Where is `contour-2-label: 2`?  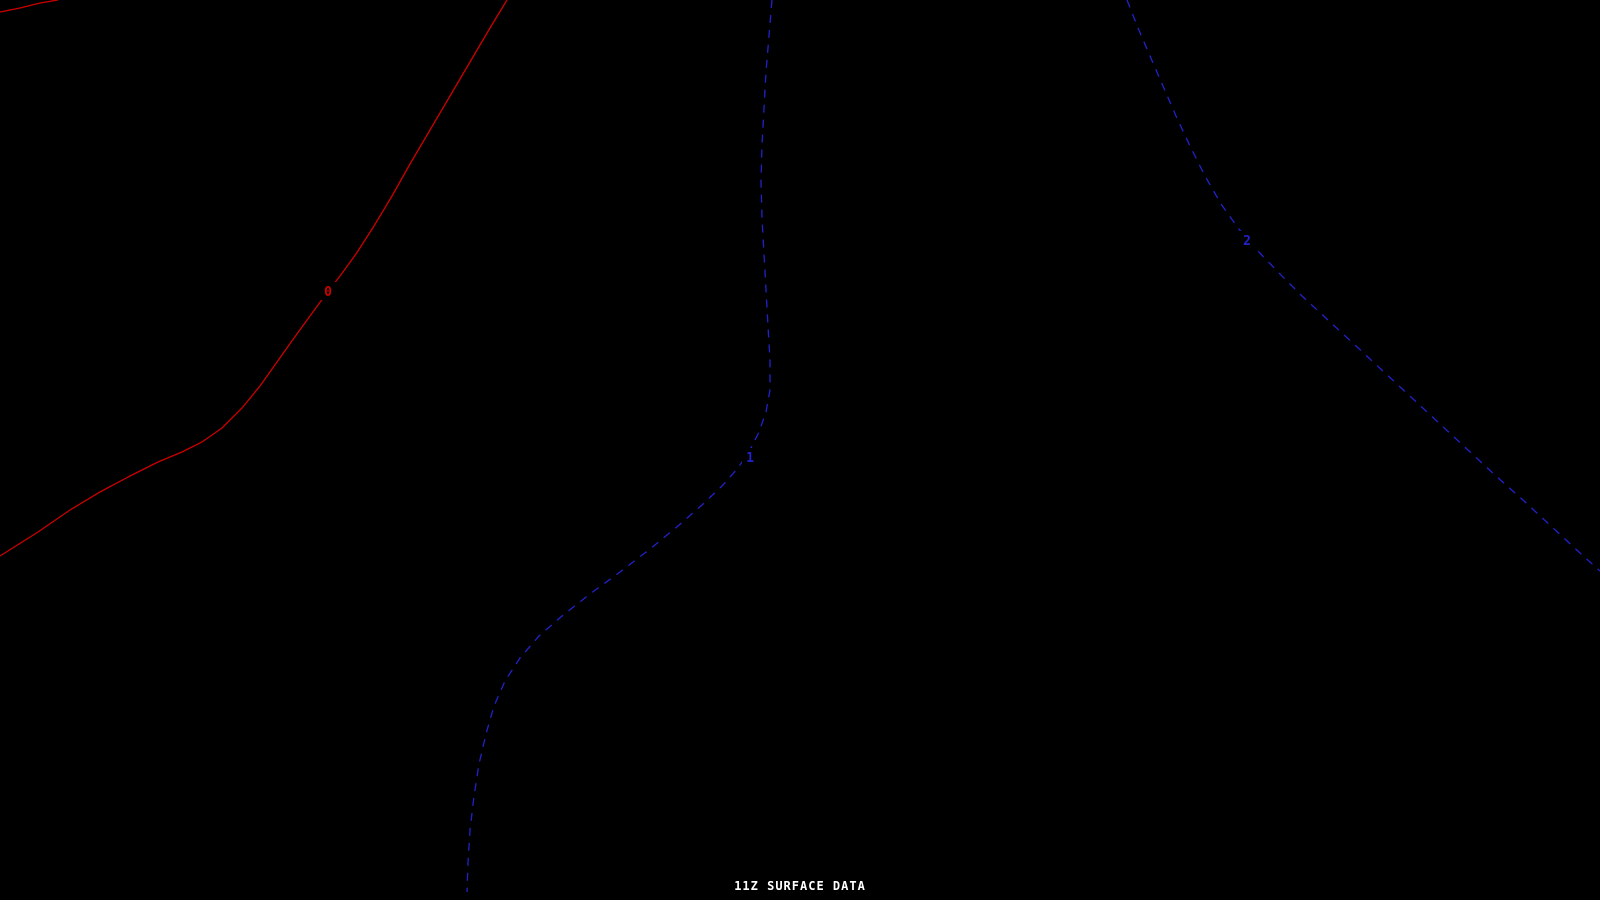
contour-2-label: 2 is located at coordinates (1247, 241).